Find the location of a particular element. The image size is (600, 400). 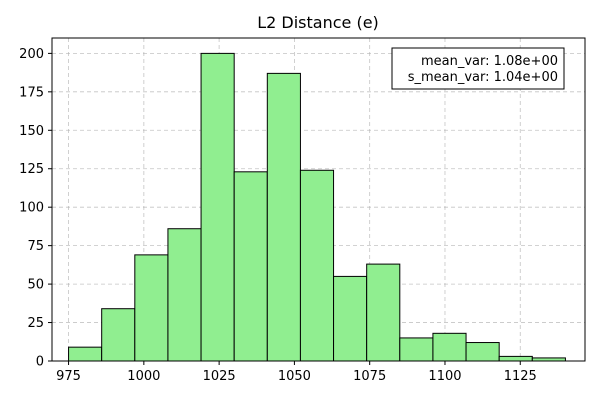

y-tick-label: 200 is located at coordinates (31, 54).